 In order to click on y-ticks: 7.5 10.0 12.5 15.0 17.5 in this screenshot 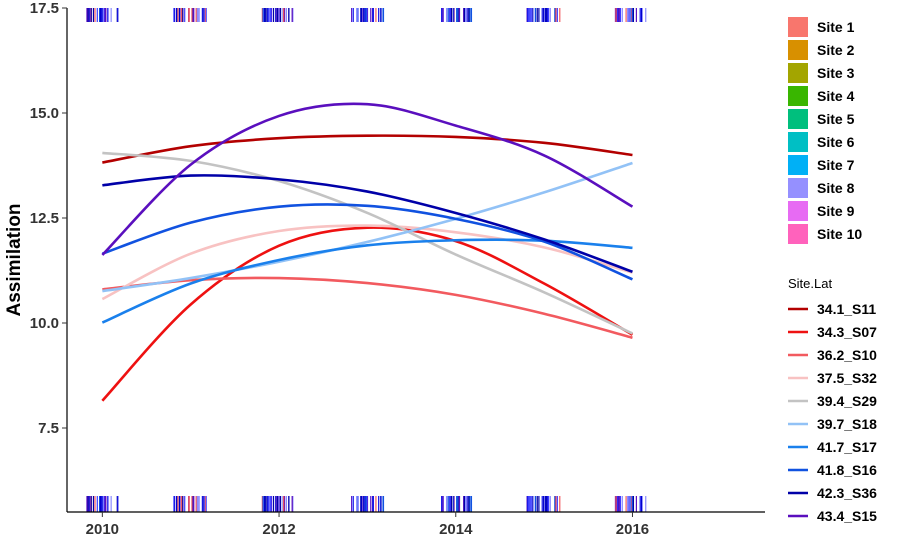, I will do `click(48, 218)`.